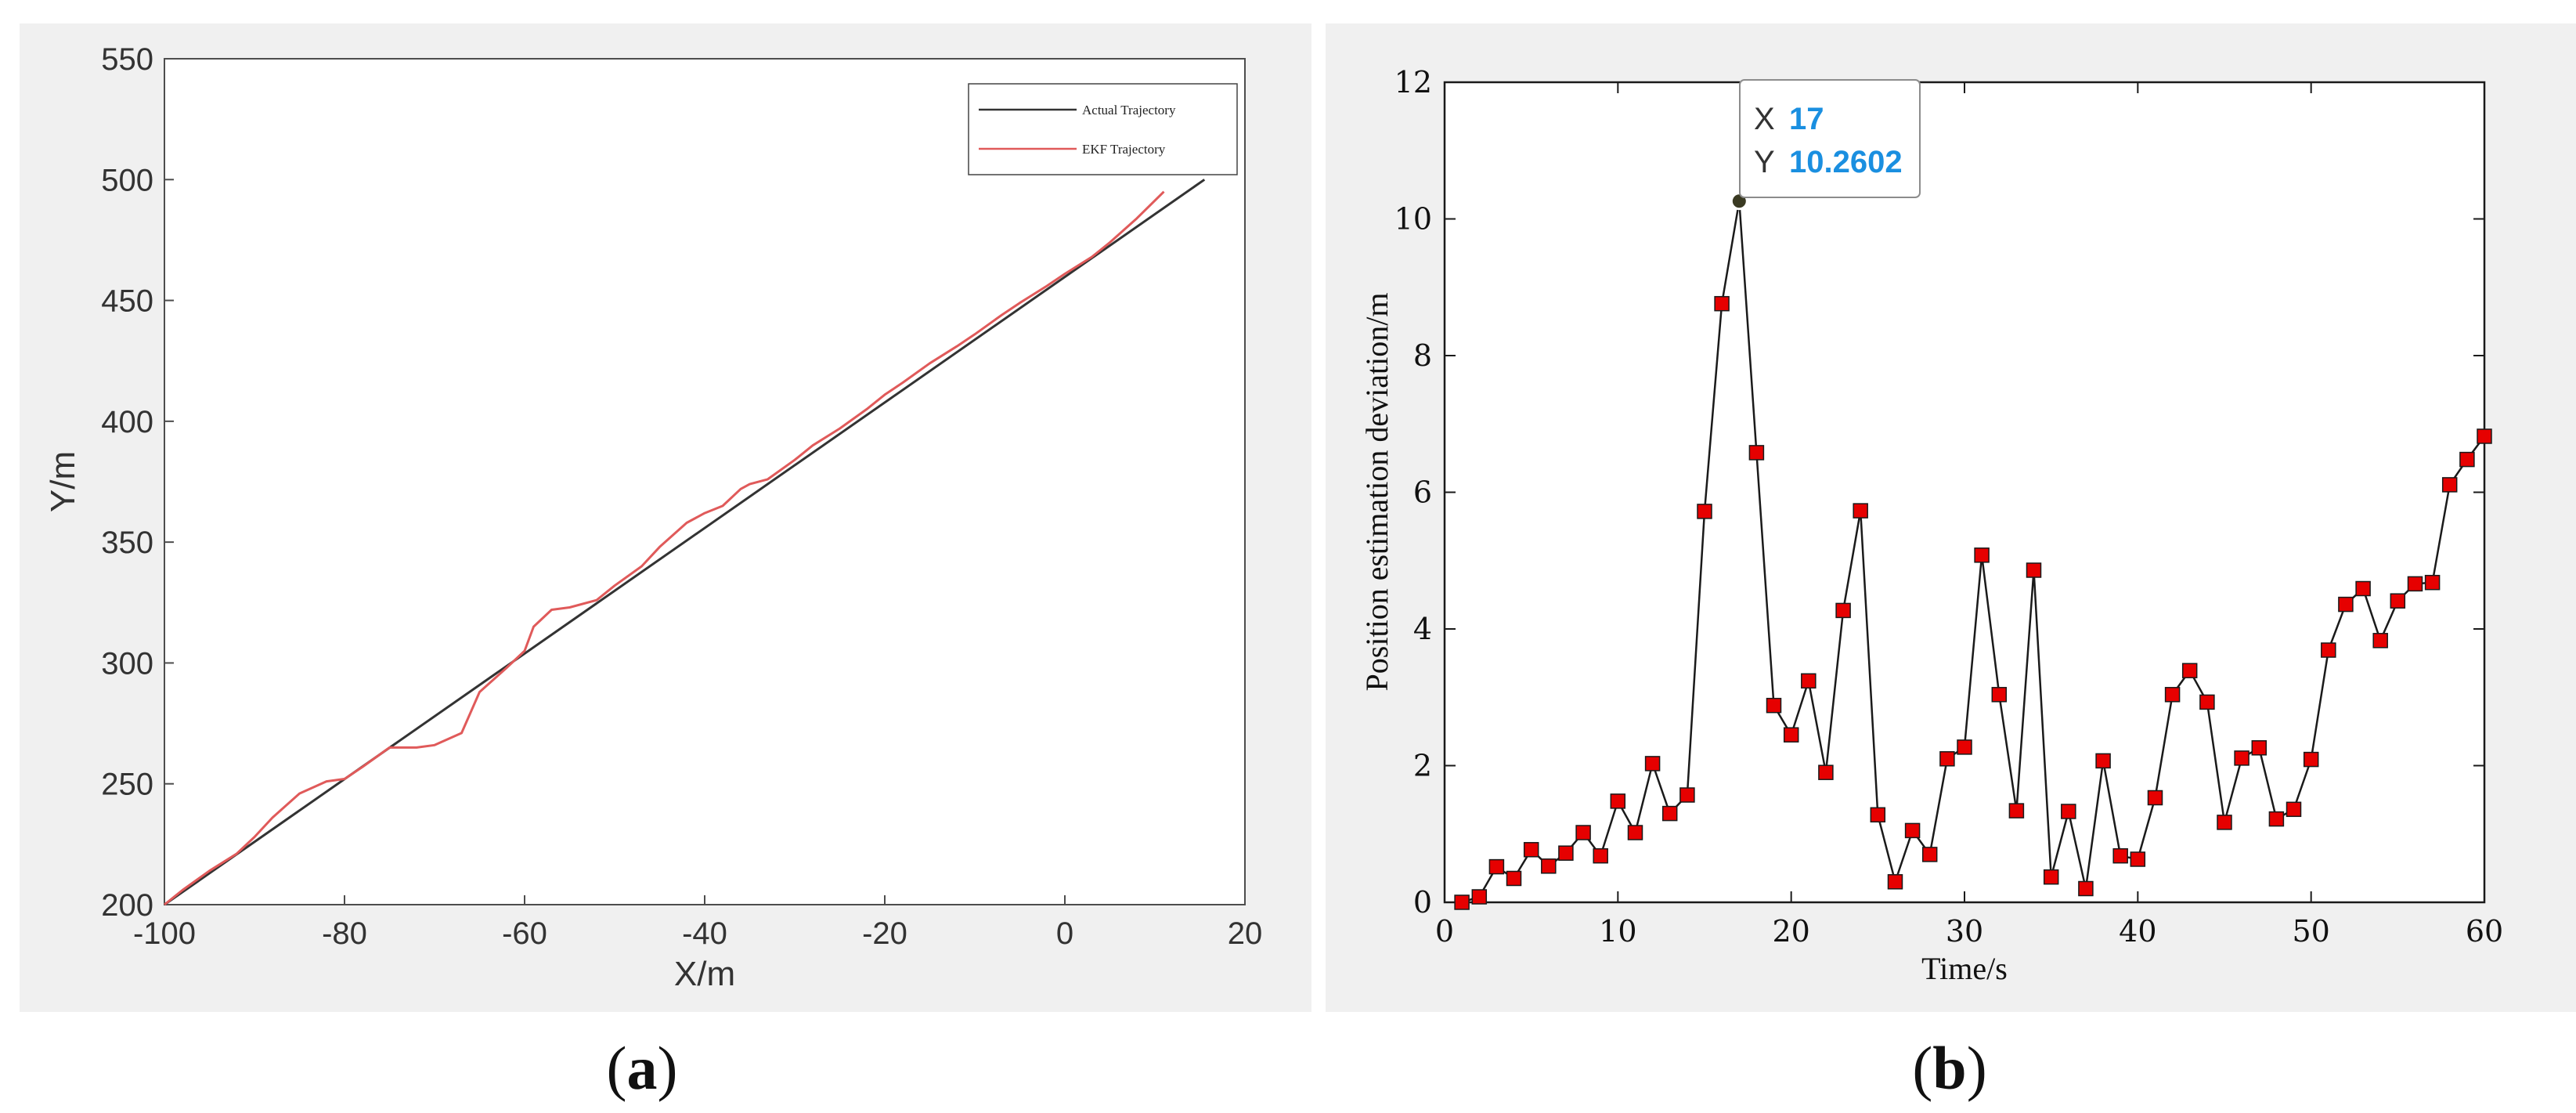 The width and height of the screenshot is (2576, 1113). Describe the element at coordinates (1765, 119) in the screenshot. I see `datatip-x-key: X` at that location.